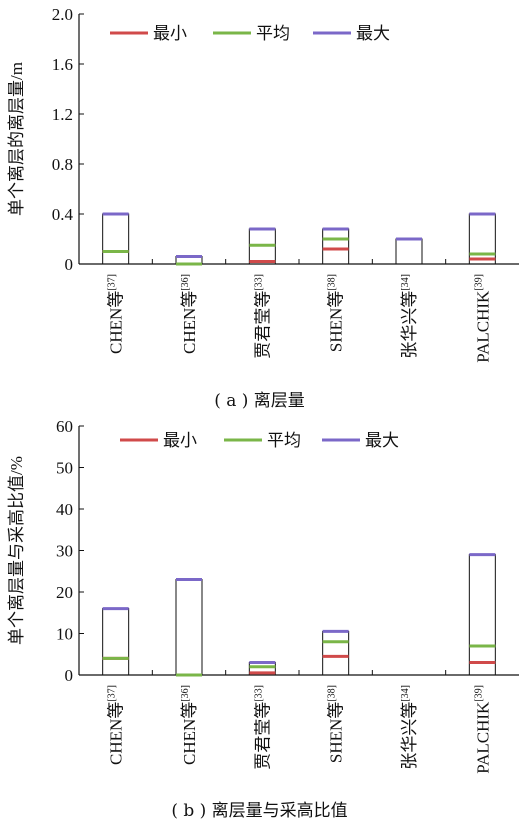 Image resolution: width=519 pixels, height=822 pixels. What do you see at coordinates (180, 440) in the screenshot?
I see `chart-b-legend-label: 最小` at bounding box center [180, 440].